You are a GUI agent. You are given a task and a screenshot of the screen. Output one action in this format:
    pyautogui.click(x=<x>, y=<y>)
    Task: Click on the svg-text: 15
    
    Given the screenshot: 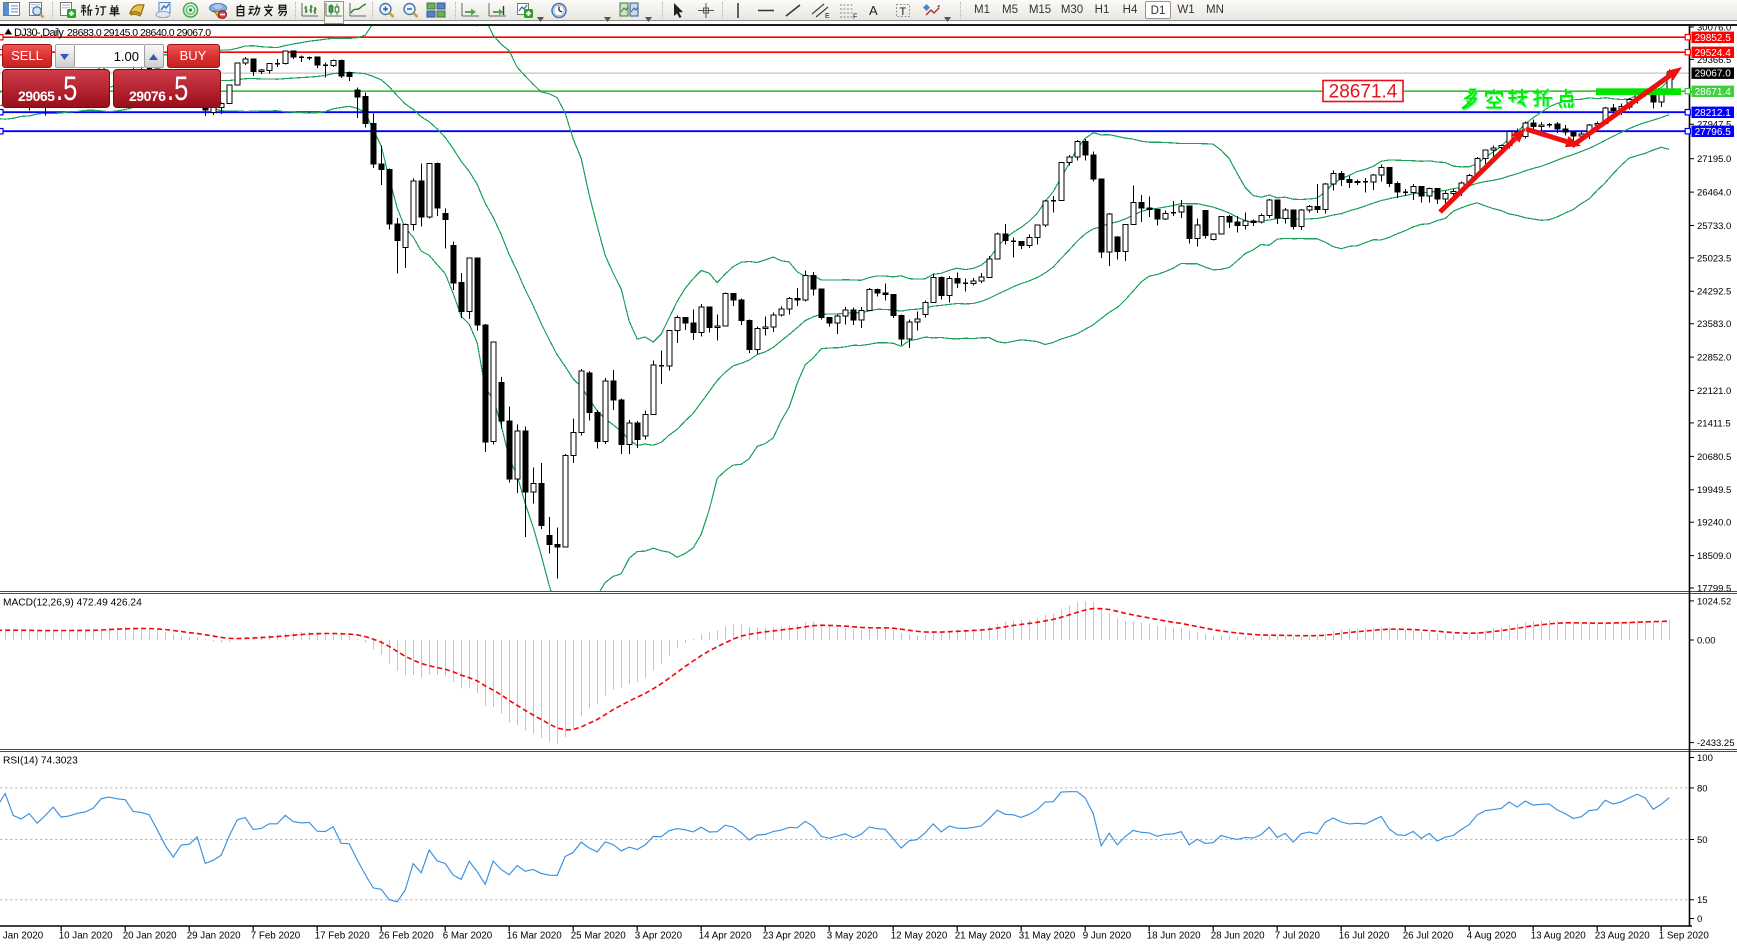 What is the action you would take?
    pyautogui.click(x=1702, y=900)
    